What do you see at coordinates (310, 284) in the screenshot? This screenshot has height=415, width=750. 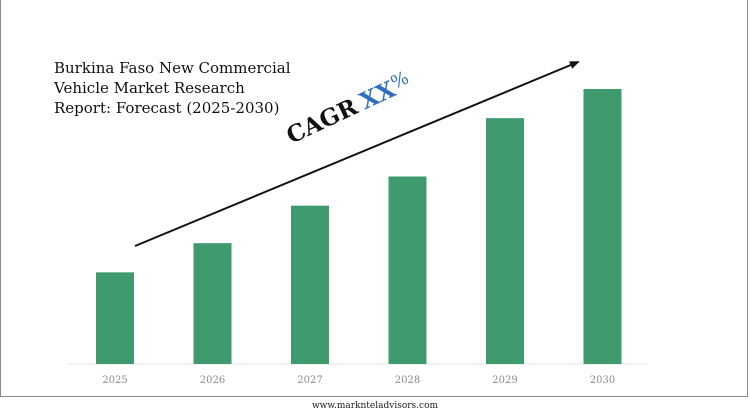 I see `bar-2027` at bounding box center [310, 284].